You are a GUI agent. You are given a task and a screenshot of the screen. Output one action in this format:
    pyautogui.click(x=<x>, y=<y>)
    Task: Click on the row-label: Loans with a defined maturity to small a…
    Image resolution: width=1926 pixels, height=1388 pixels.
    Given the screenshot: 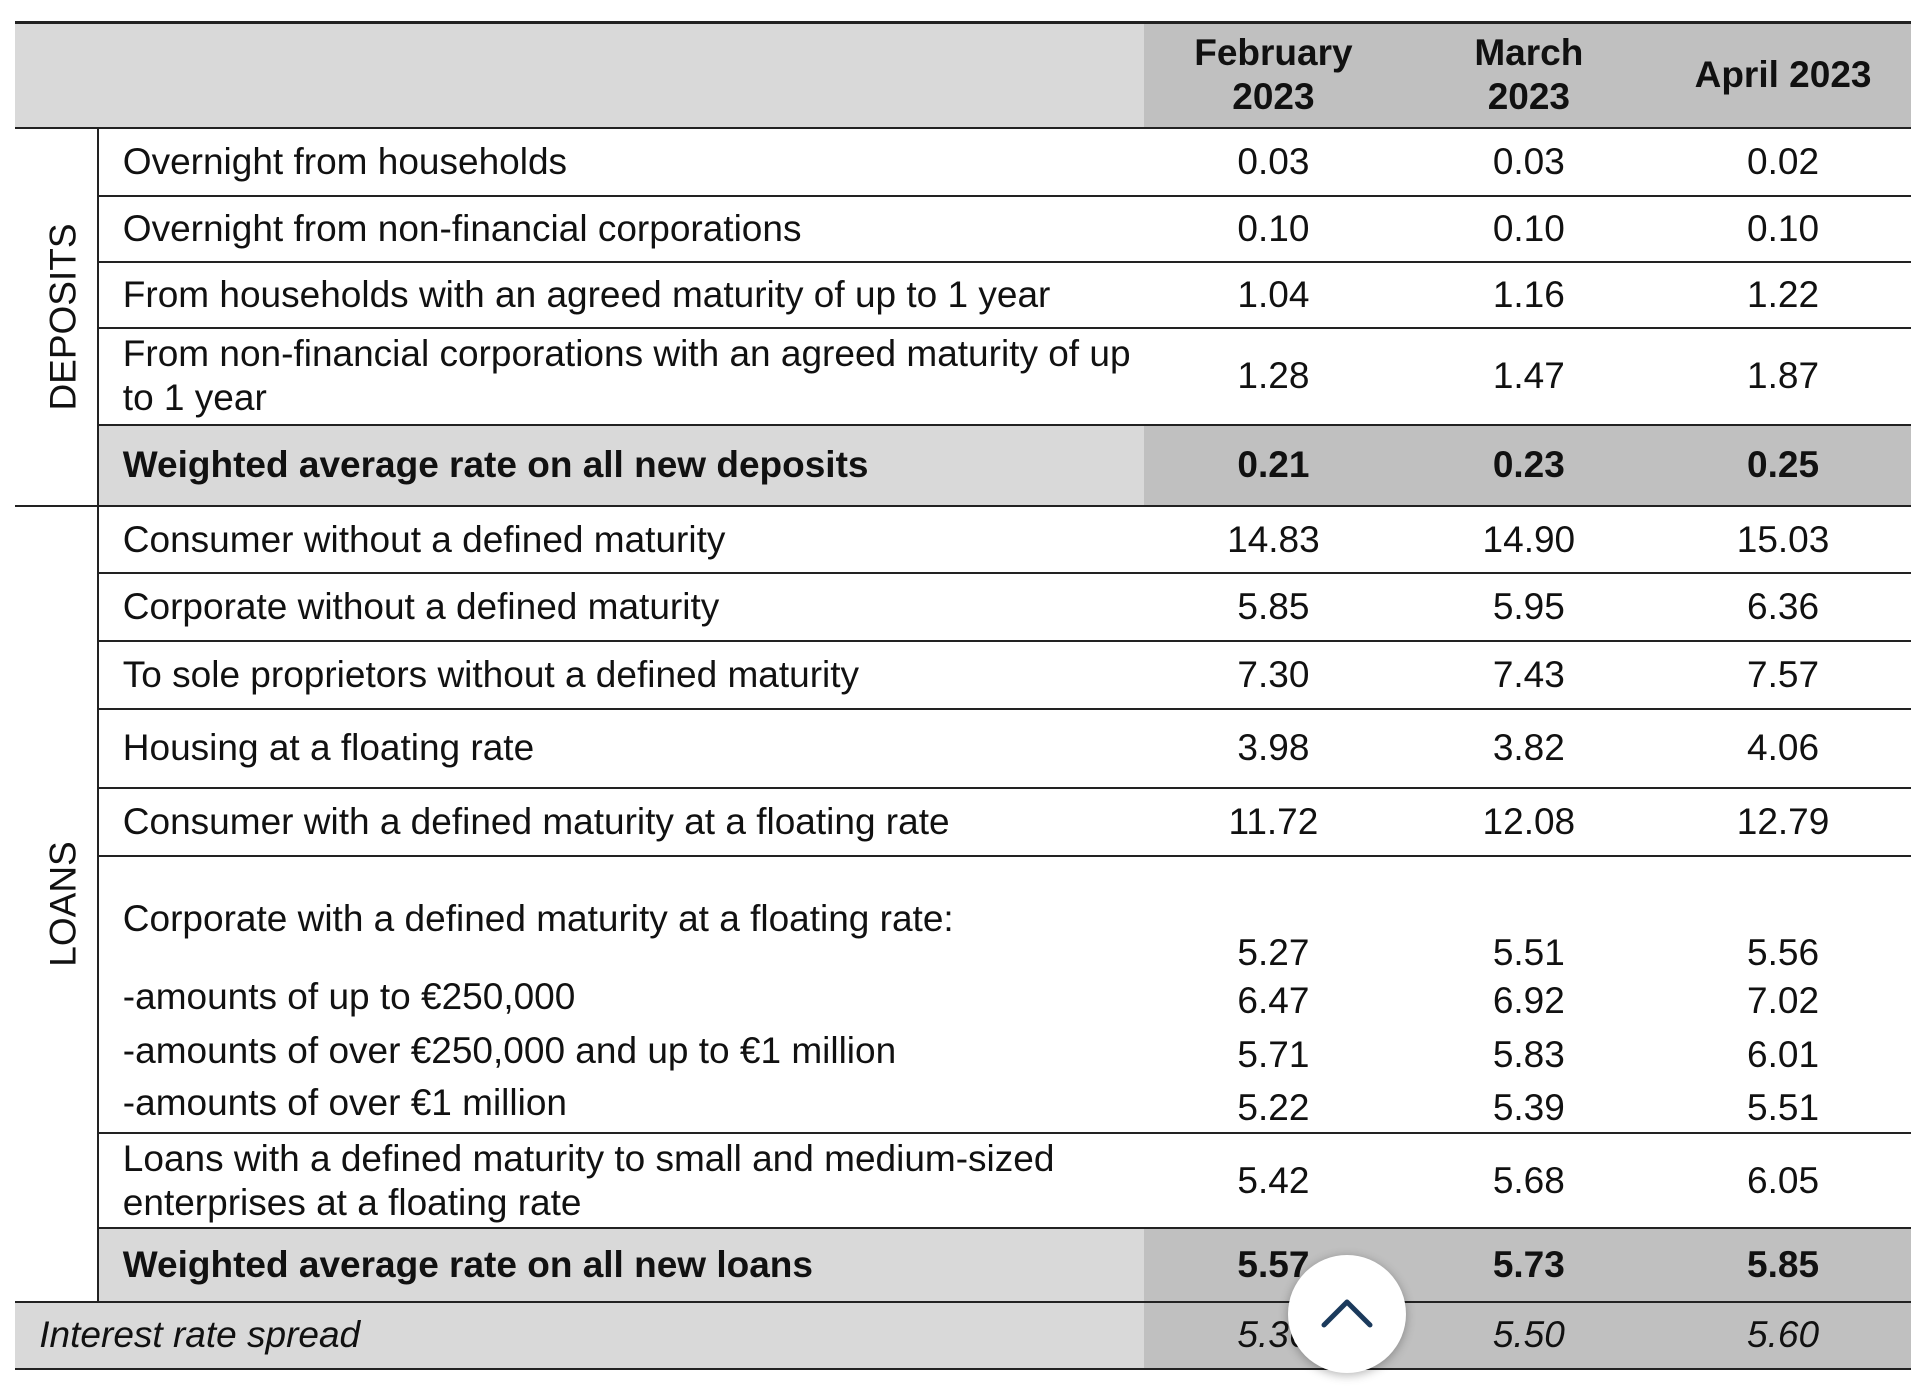 What is the action you would take?
    pyautogui.click(x=588, y=1180)
    